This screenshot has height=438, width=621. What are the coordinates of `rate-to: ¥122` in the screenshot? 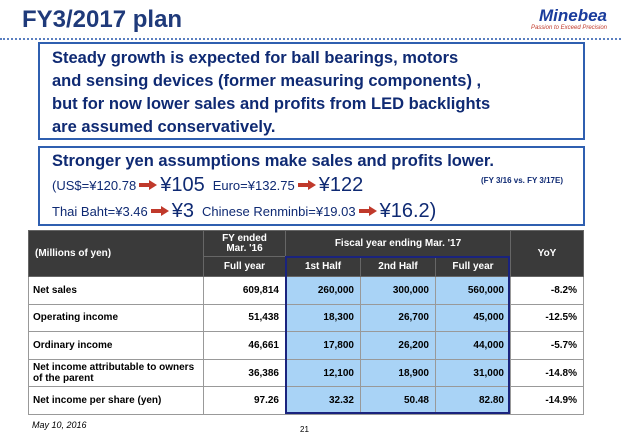 It's located at (341, 184).